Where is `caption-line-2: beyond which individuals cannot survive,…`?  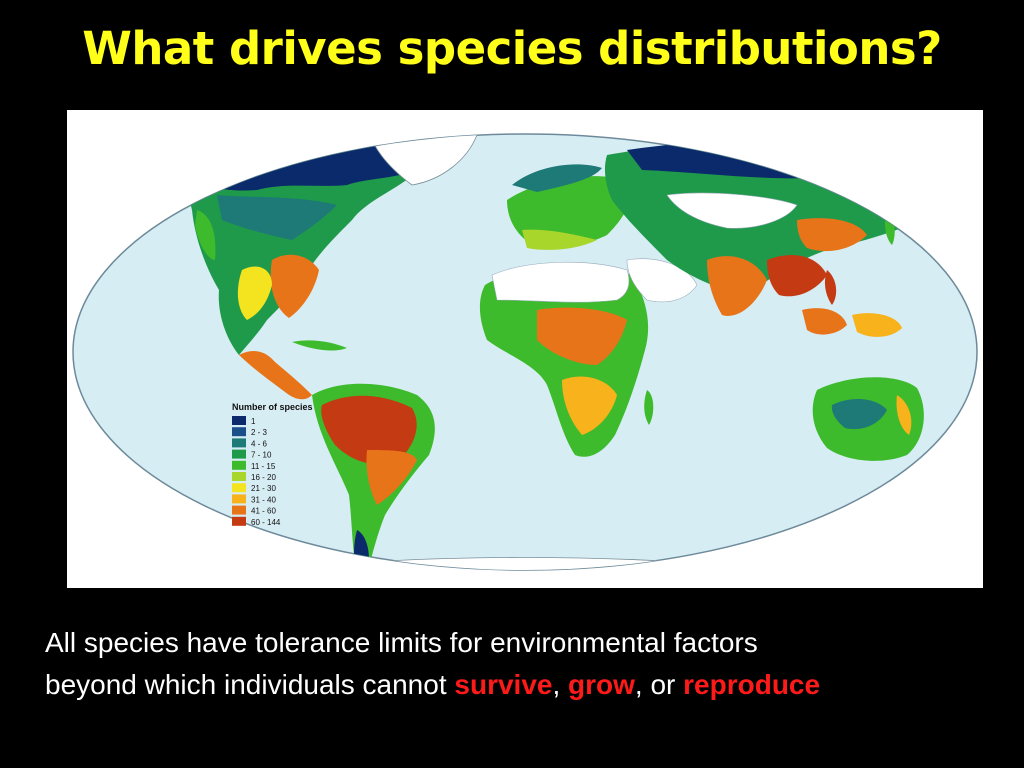
caption-line-2: beyond which individuals cannot survive,… is located at coordinates (530, 685).